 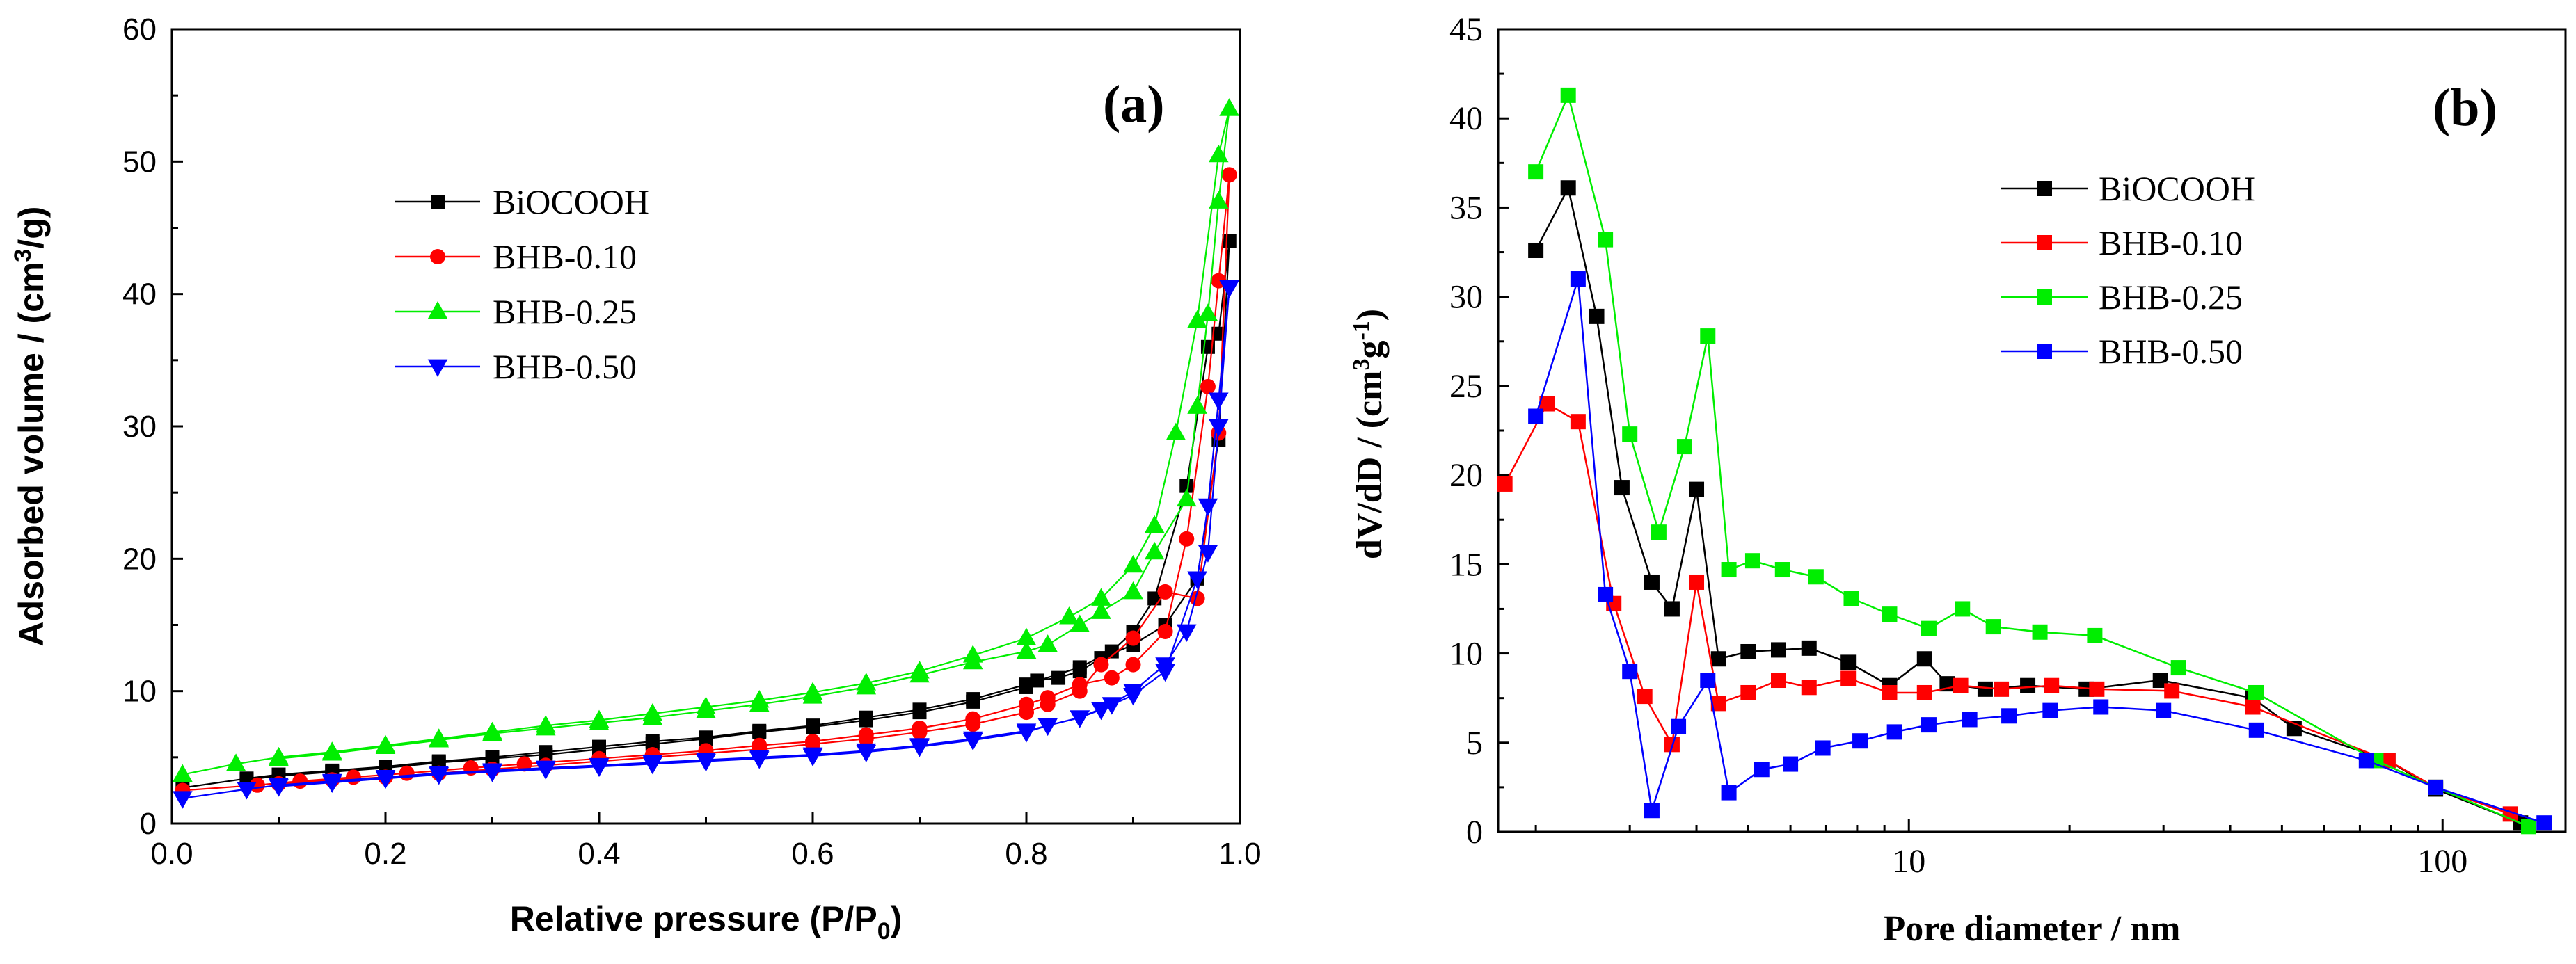 What do you see at coordinates (2442, 862) in the screenshot?
I see `x-tick-label: 100` at bounding box center [2442, 862].